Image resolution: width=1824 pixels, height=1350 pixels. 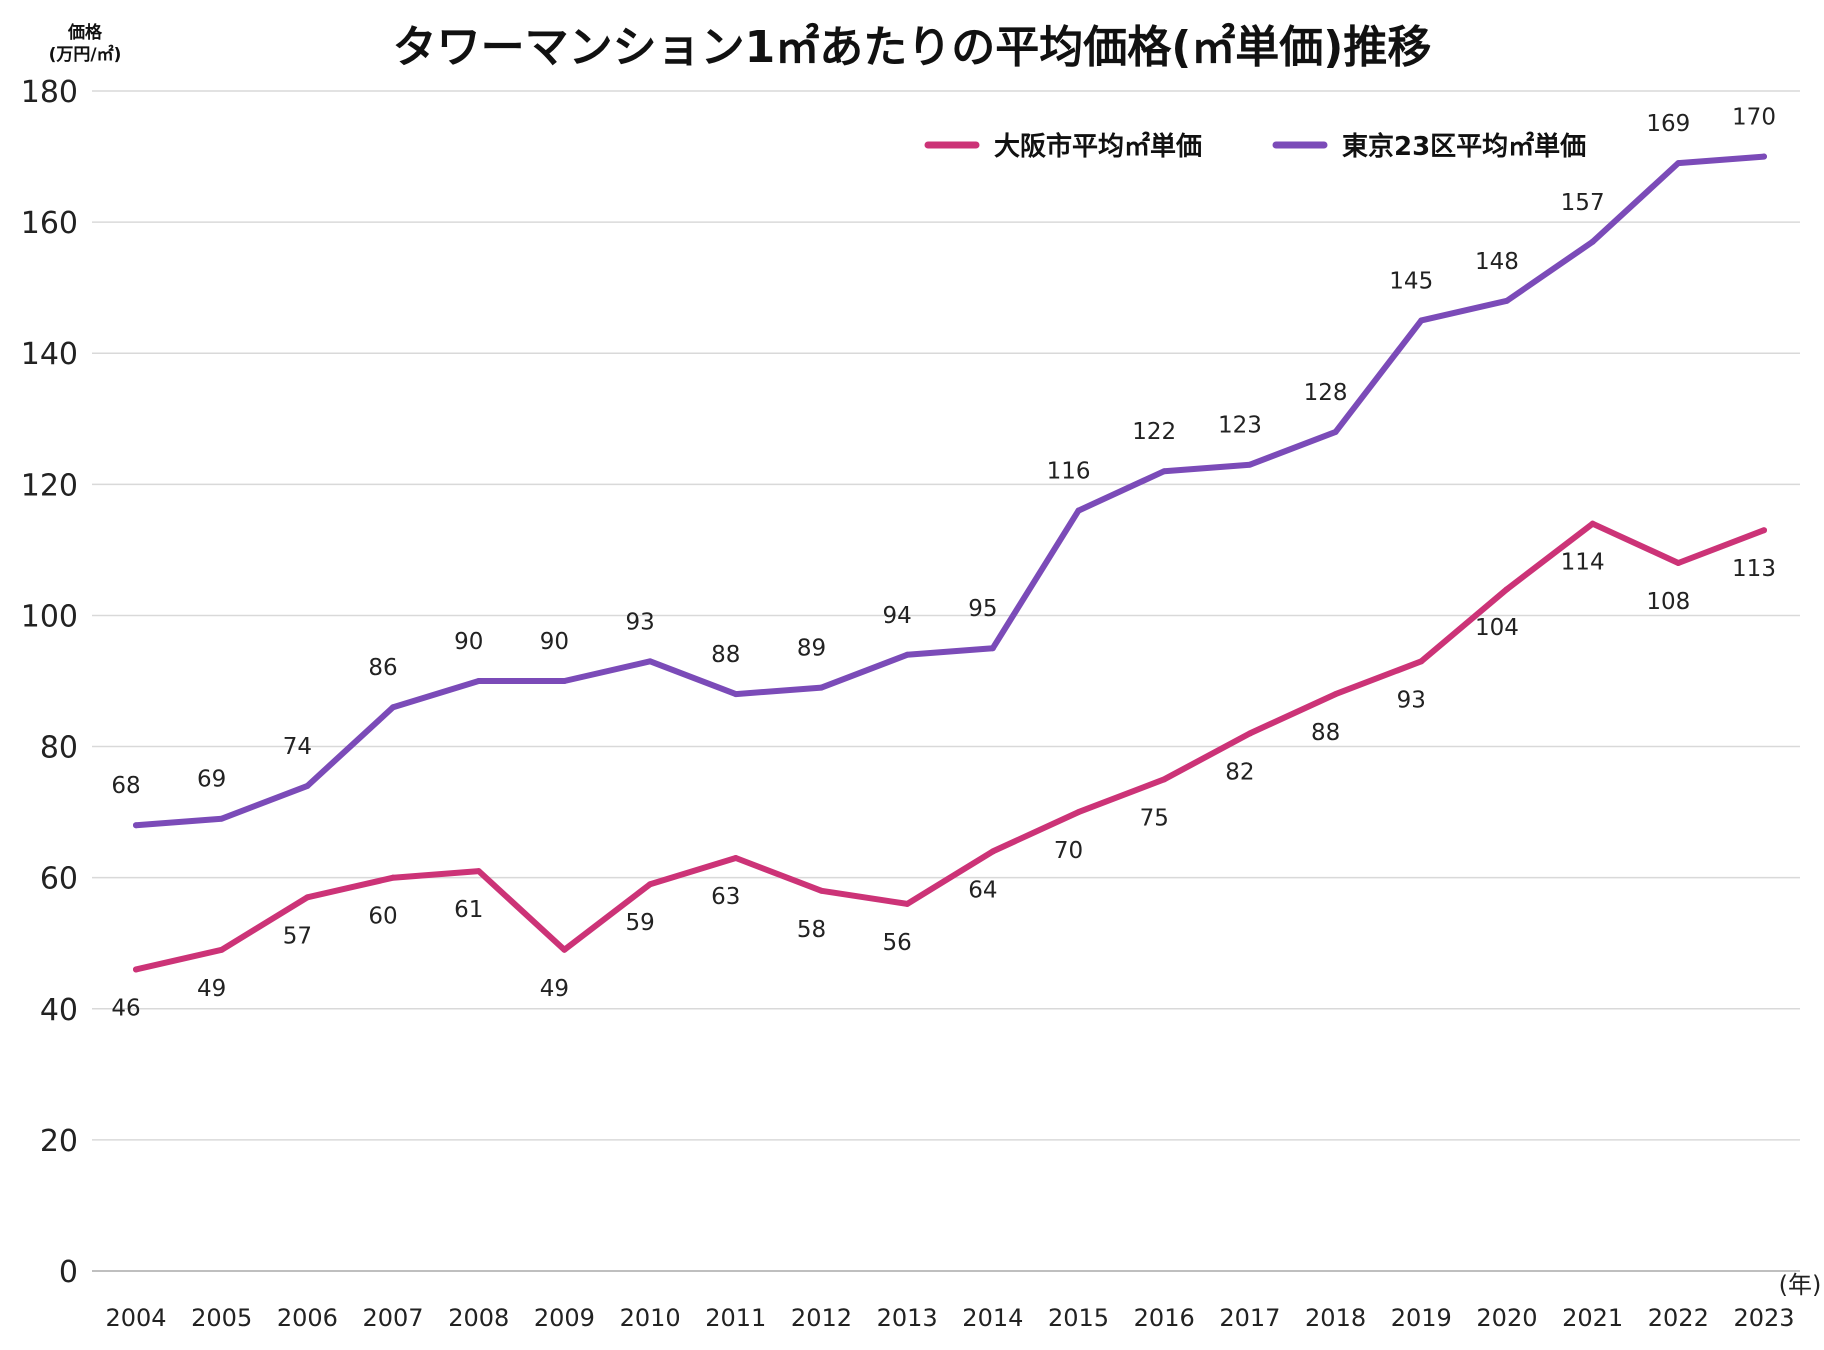 What do you see at coordinates (1497, 628) in the screenshot?
I see `data-label: 104` at bounding box center [1497, 628].